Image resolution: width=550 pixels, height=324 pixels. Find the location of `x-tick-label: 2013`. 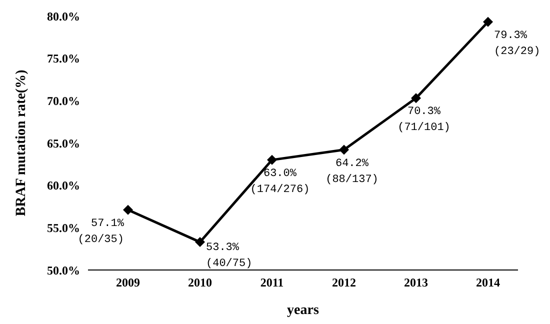

x-tick-label: 2013 is located at coordinates (416, 283).